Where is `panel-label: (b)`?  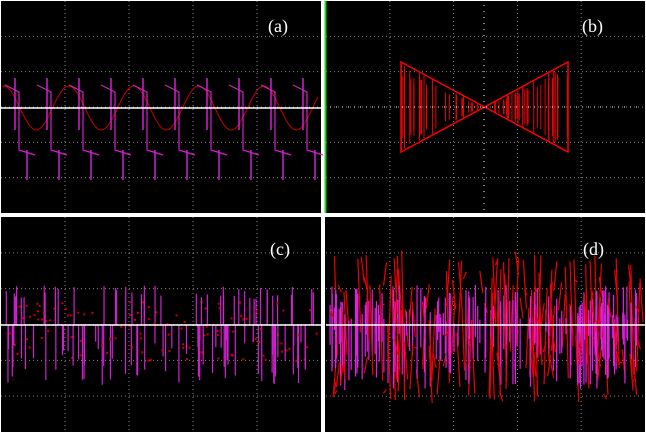
panel-label: (b) is located at coordinates (592, 26).